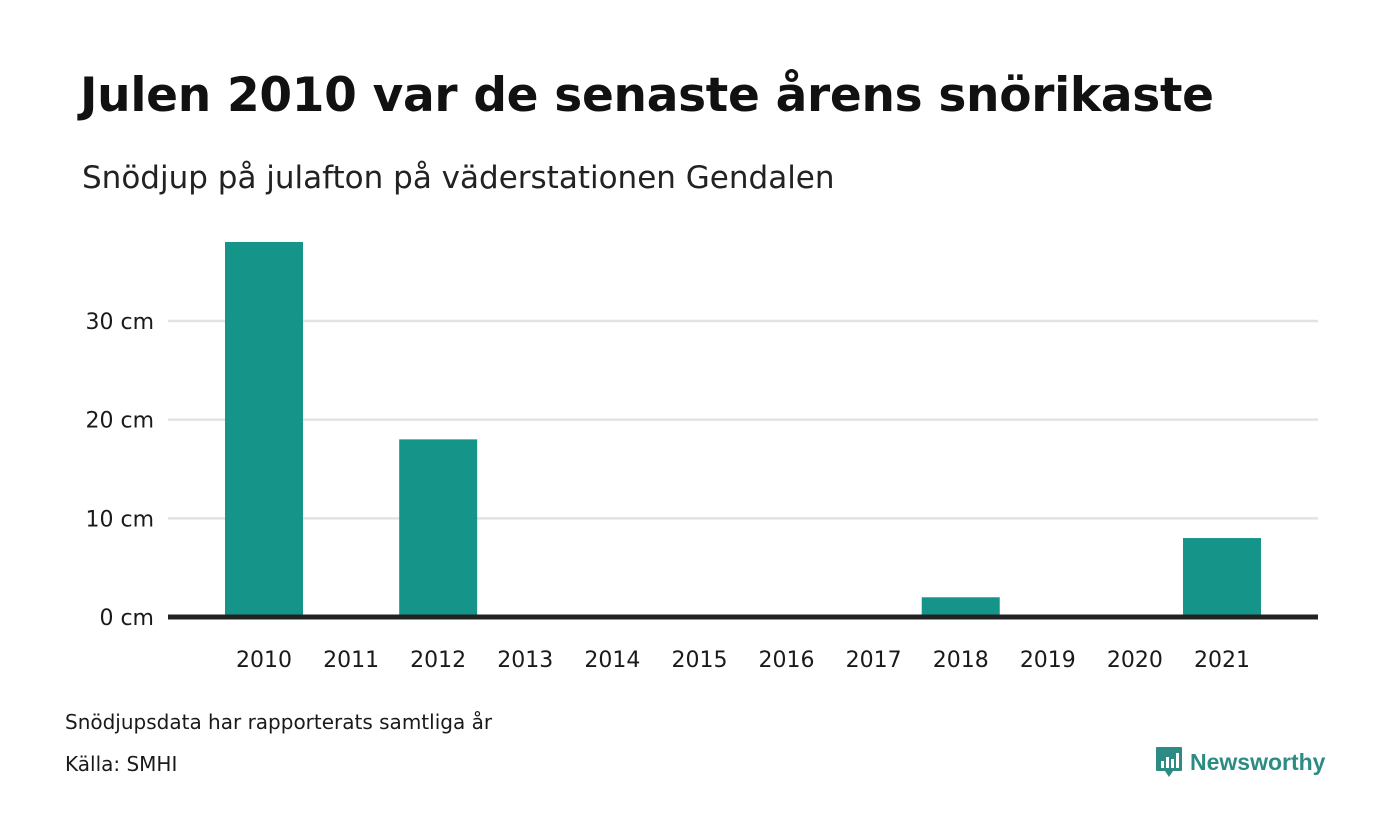  What do you see at coordinates (119, 322) in the screenshot?
I see `y-tick-label: 30 cm` at bounding box center [119, 322].